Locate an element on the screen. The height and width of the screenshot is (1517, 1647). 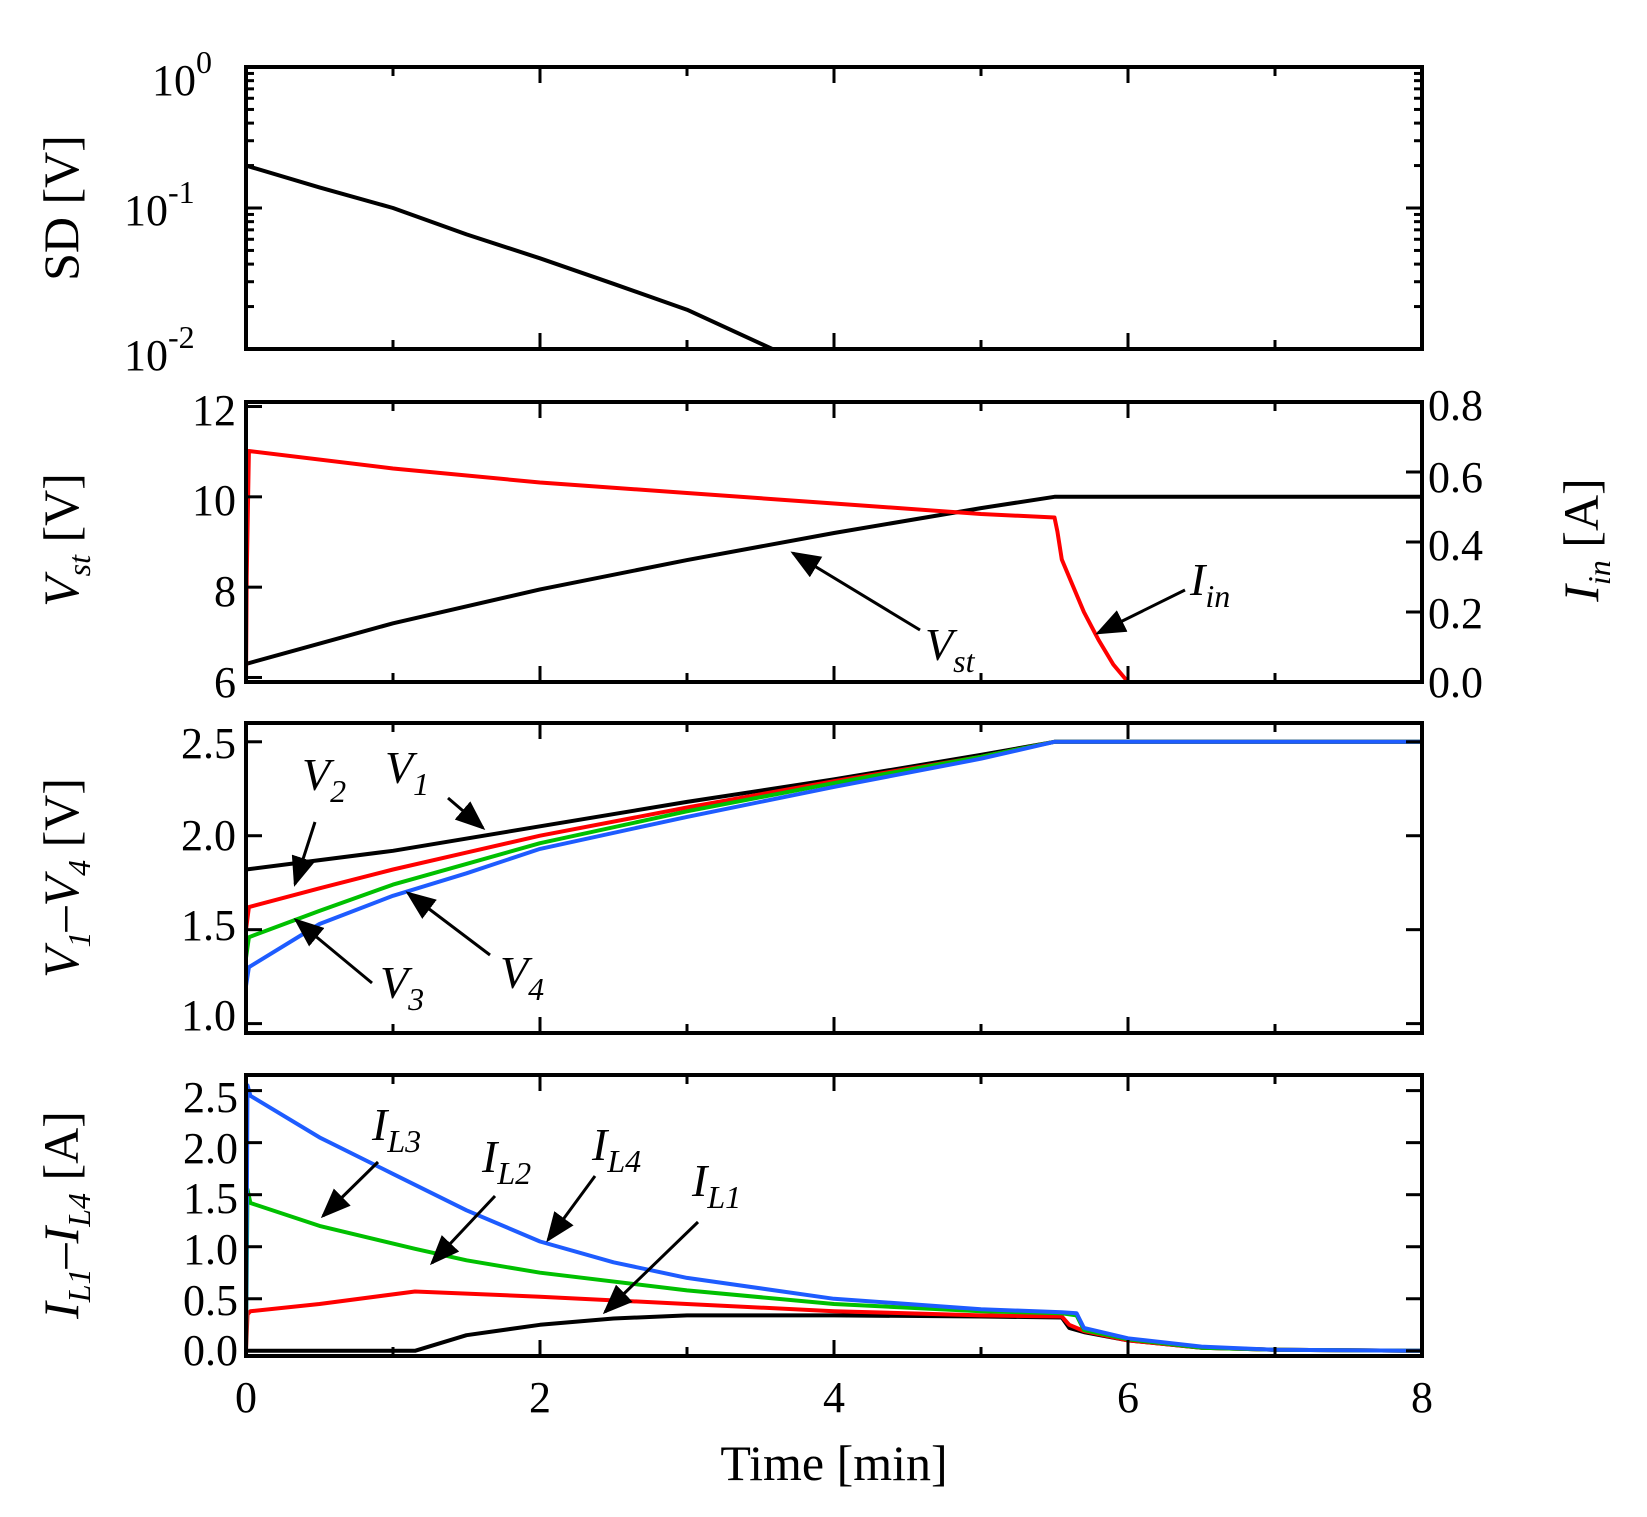
il3-annotation-arrow is located at coordinates (350, 1189).